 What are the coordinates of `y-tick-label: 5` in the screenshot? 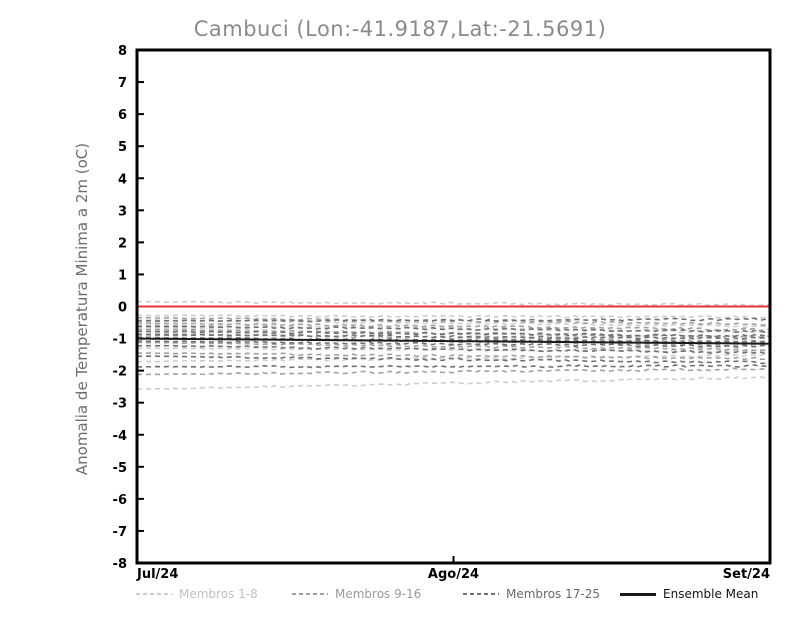 It's located at (122, 147).